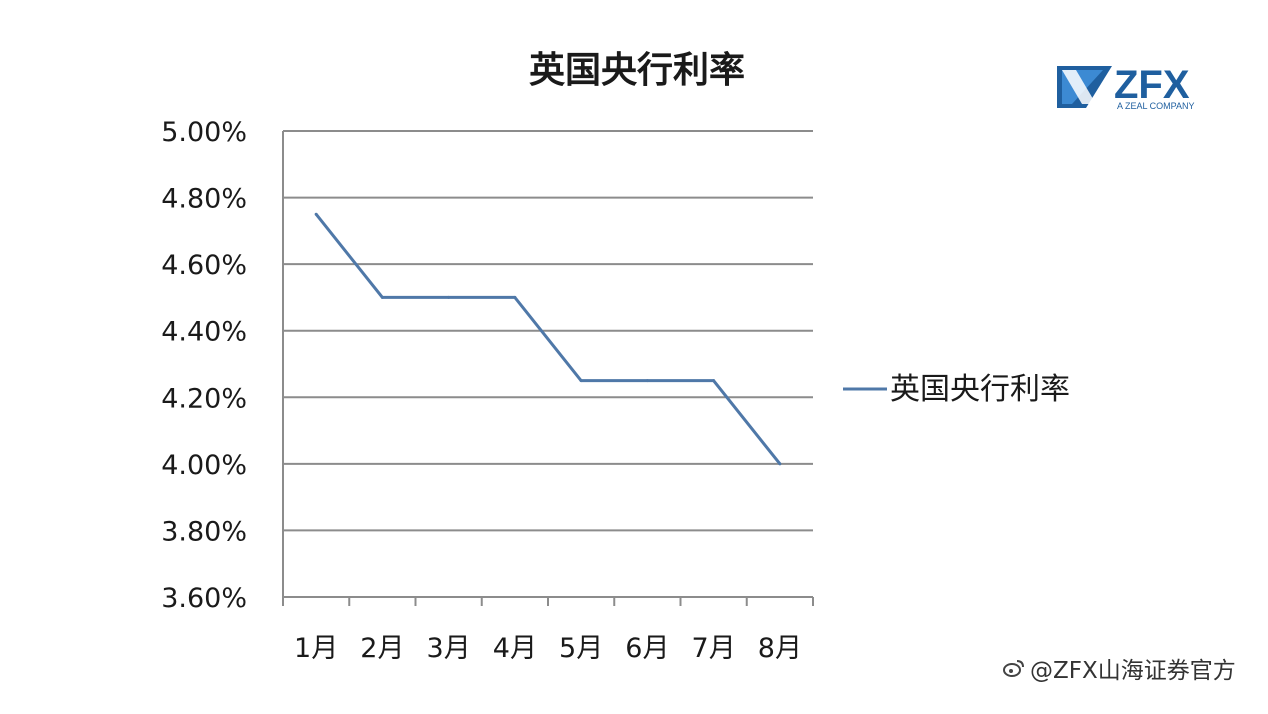  What do you see at coordinates (780, 648) in the screenshot?
I see `x-tick-label: 8月` at bounding box center [780, 648].